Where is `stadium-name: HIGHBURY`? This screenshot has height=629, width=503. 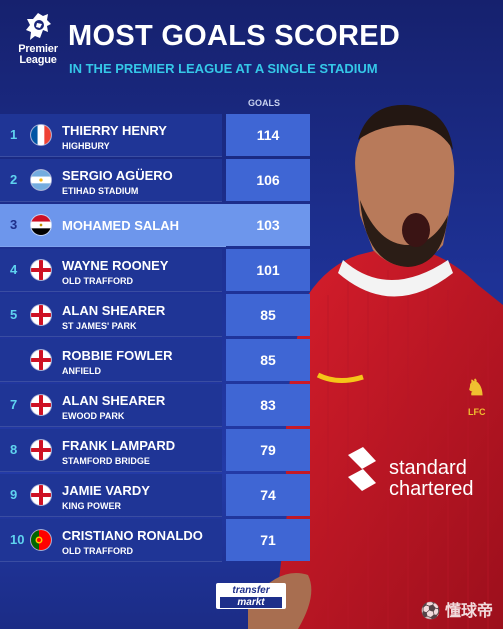 stadium-name: HIGHBURY is located at coordinates (86, 146).